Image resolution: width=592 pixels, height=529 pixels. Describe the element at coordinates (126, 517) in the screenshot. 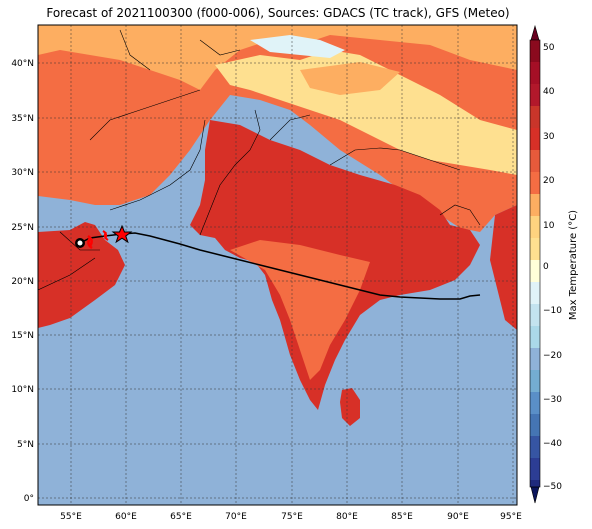

I see `lon-tick: 60°E` at that location.